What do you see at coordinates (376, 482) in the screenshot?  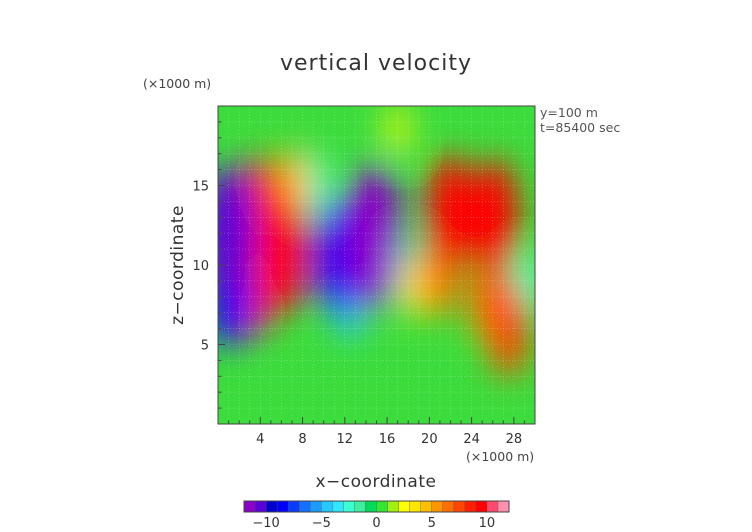 I see `x-axis-label: x−coordinate` at bounding box center [376, 482].